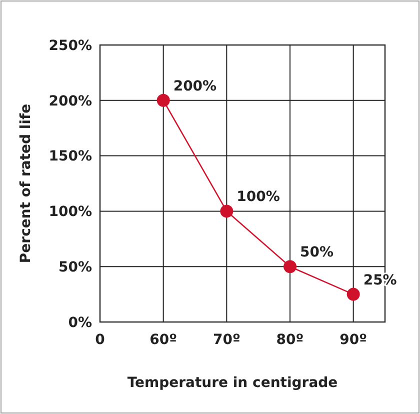 This screenshot has height=414, width=420. What do you see at coordinates (70, 46) in the screenshot?
I see `y-tick-label: 250%` at bounding box center [70, 46].